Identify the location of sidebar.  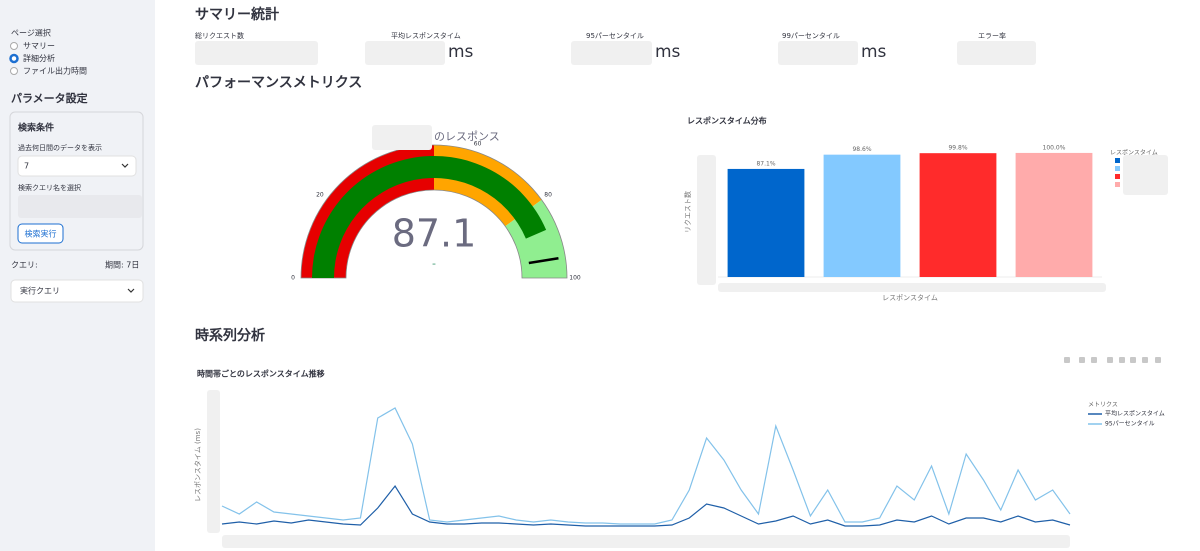
(77, 275).